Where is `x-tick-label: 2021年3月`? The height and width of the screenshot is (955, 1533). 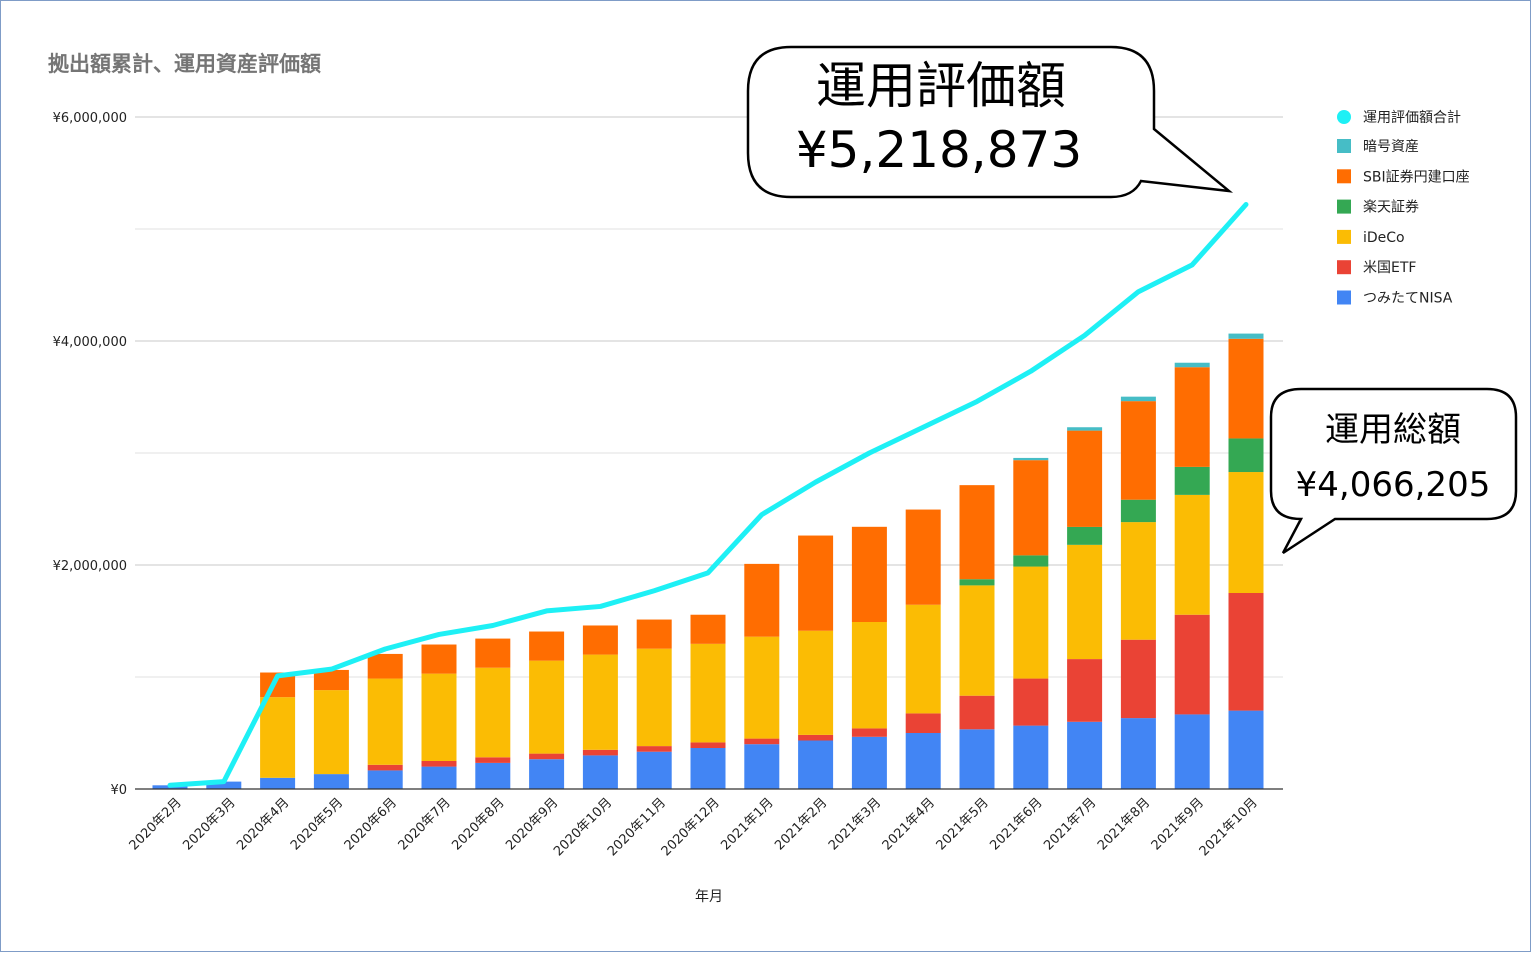
x-tick-label: 2021年3月 is located at coordinates (855, 824).